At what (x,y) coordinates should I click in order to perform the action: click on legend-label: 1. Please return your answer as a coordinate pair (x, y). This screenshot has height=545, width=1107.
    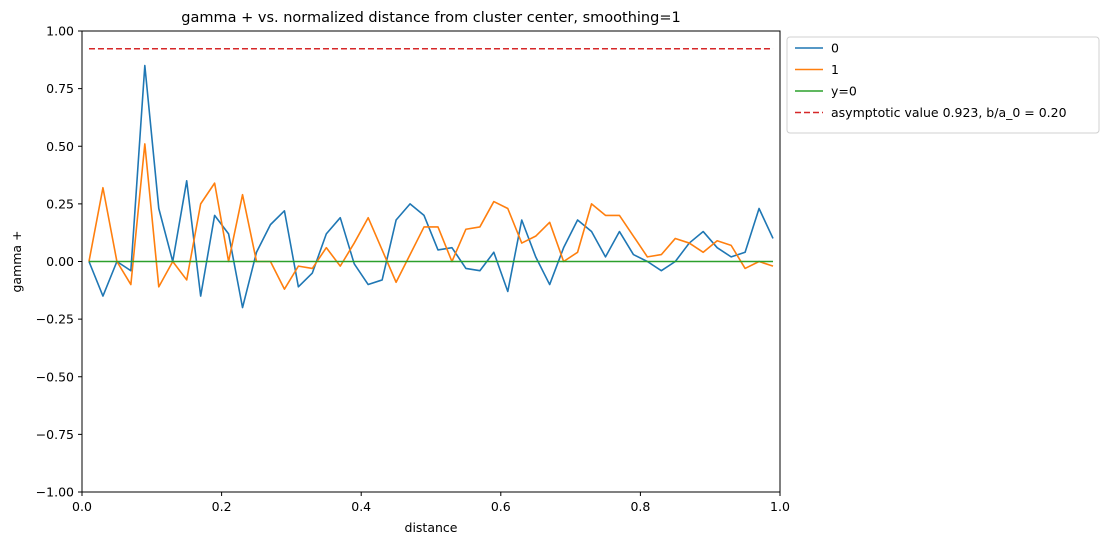
    Looking at the image, I should click on (835, 69).